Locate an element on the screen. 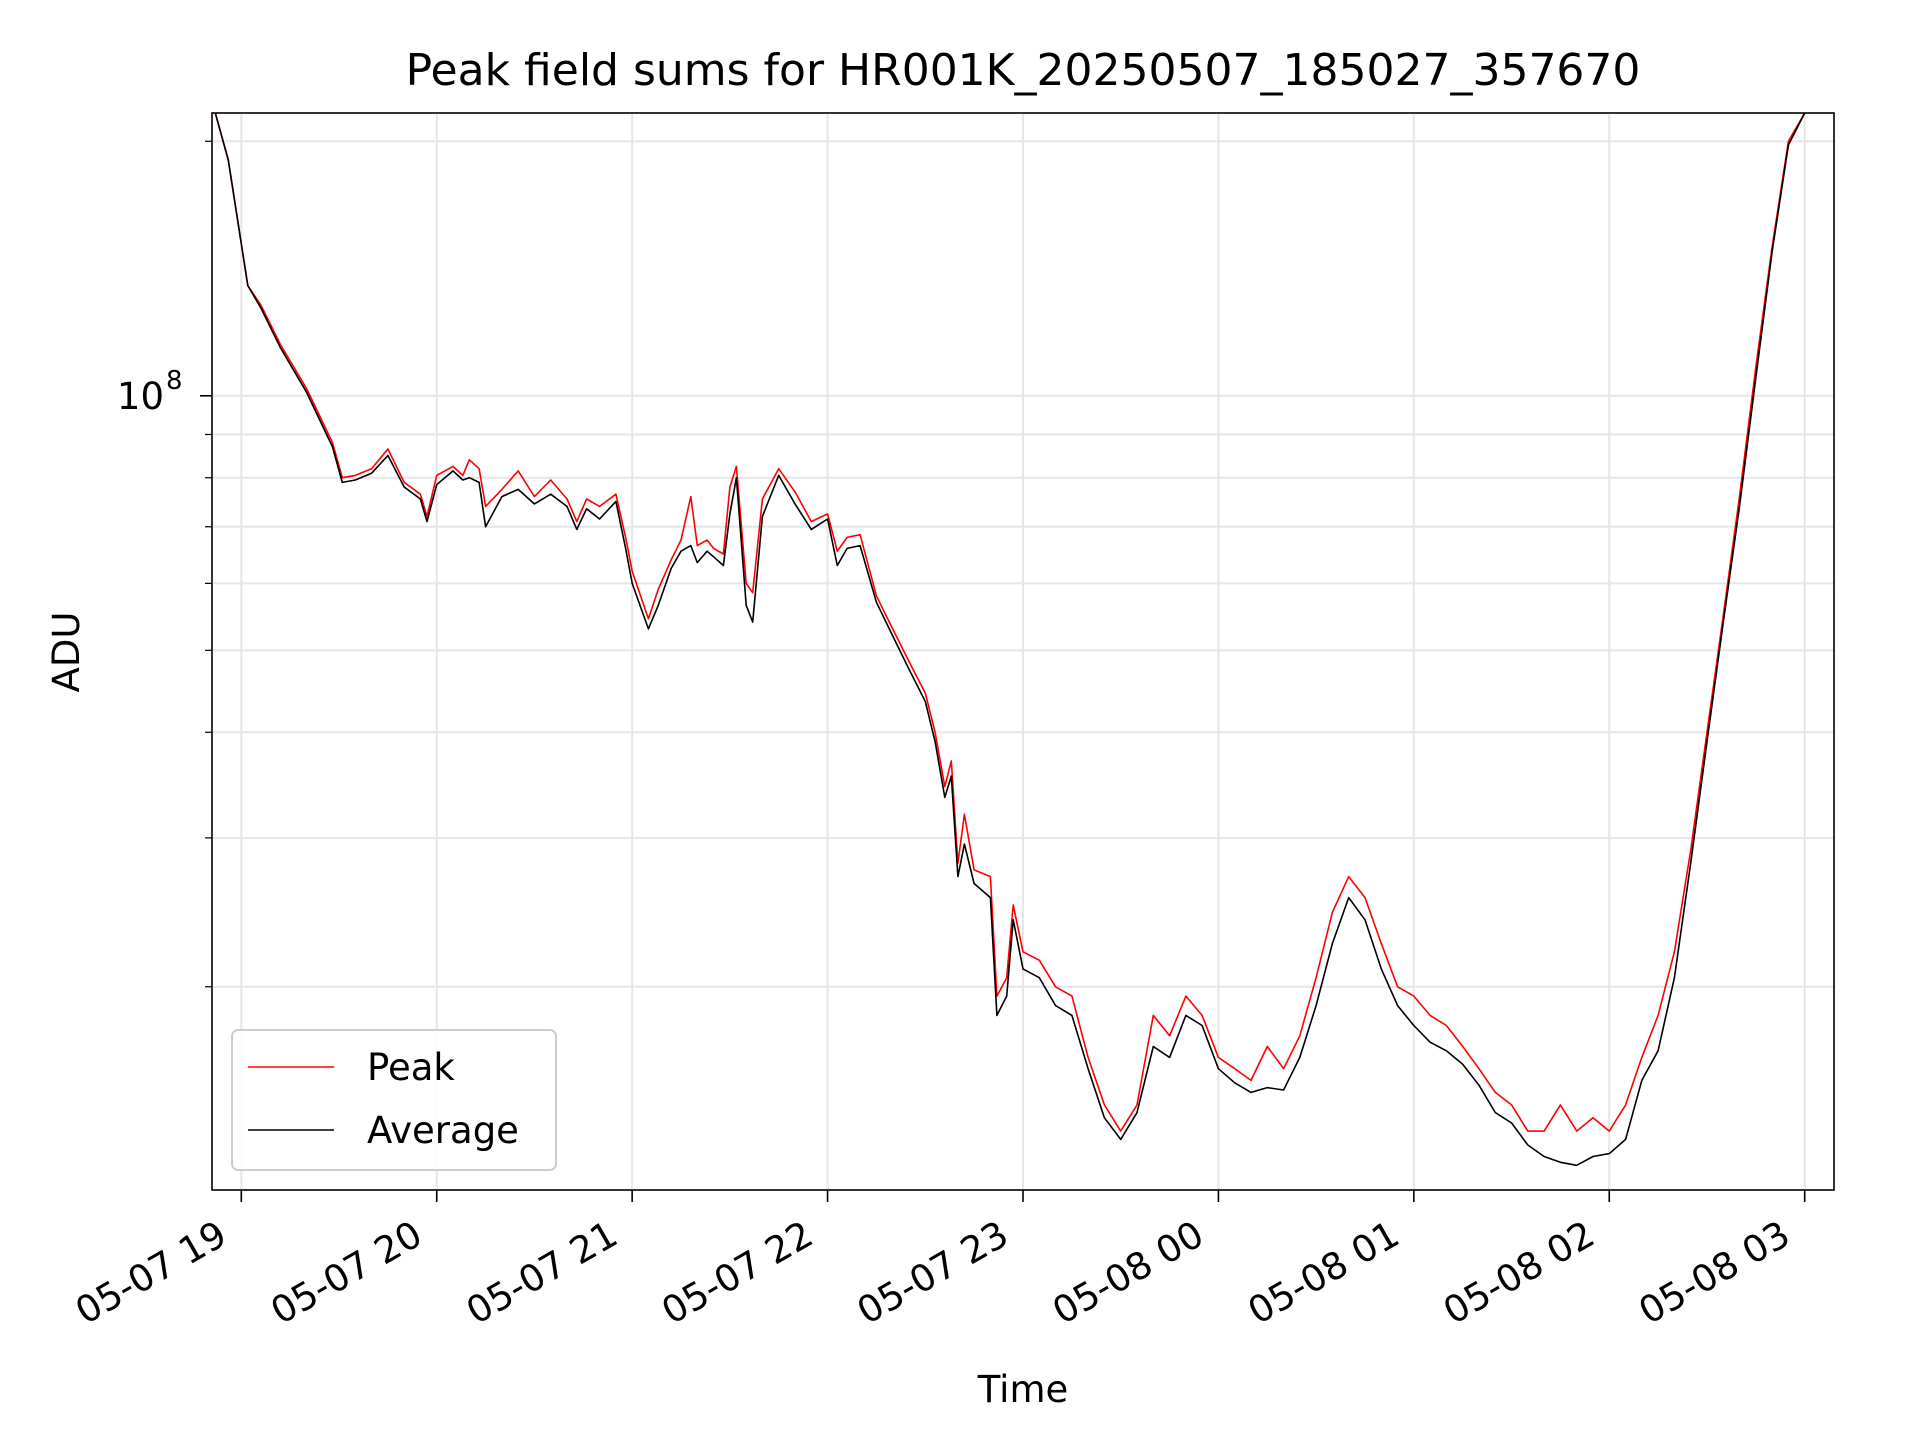  legend-box is located at coordinates (394, 1100).